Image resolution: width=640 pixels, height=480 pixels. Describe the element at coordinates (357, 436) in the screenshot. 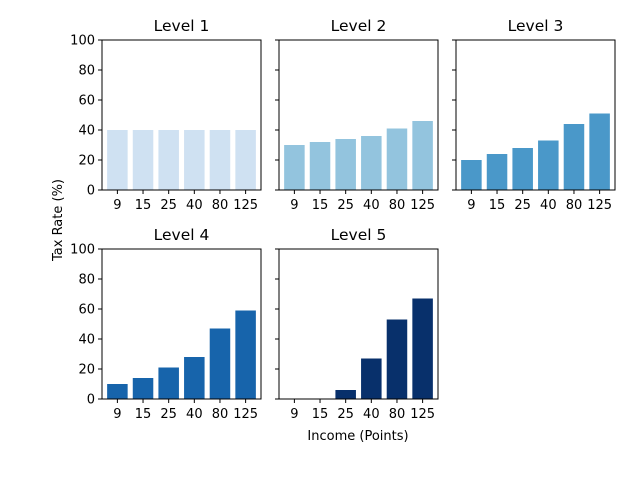

I see `x-axis-label: Income (Points)` at that location.